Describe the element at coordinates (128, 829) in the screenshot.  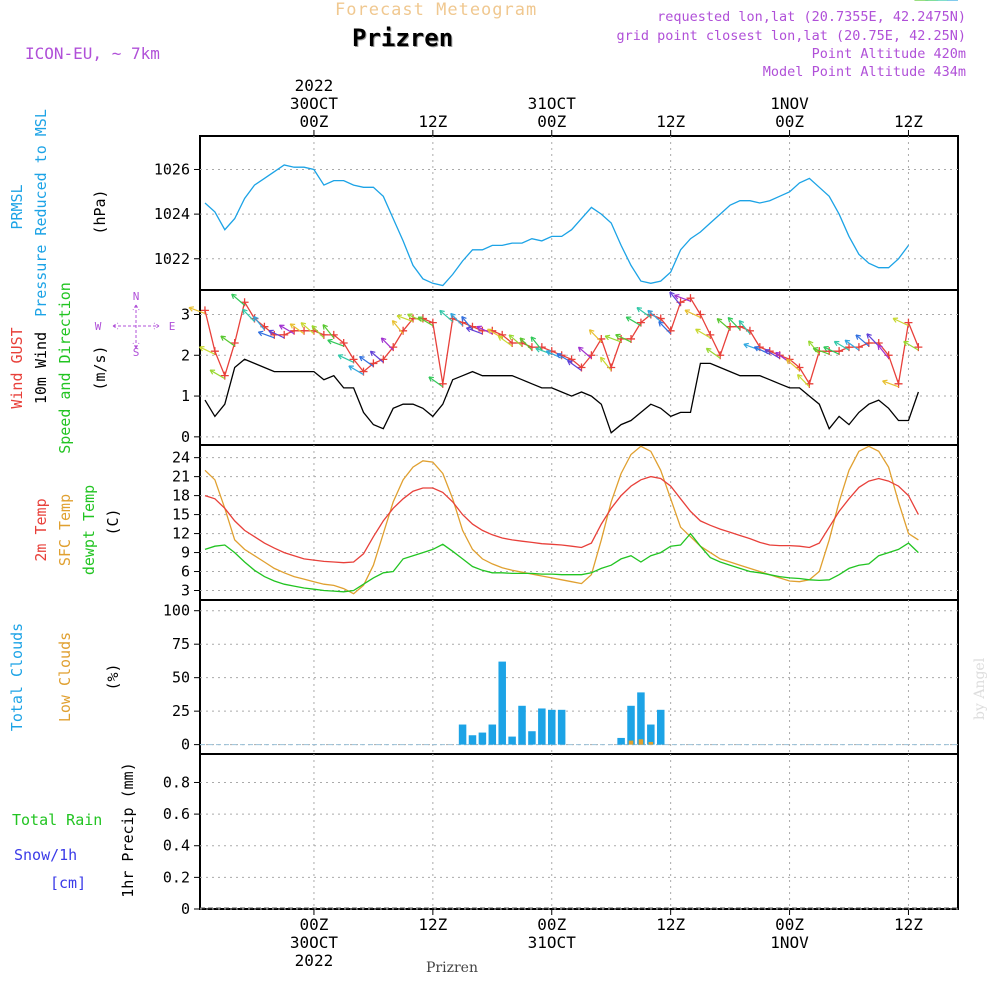
I see `precip-unit: 1hr Precip (mm)` at that location.